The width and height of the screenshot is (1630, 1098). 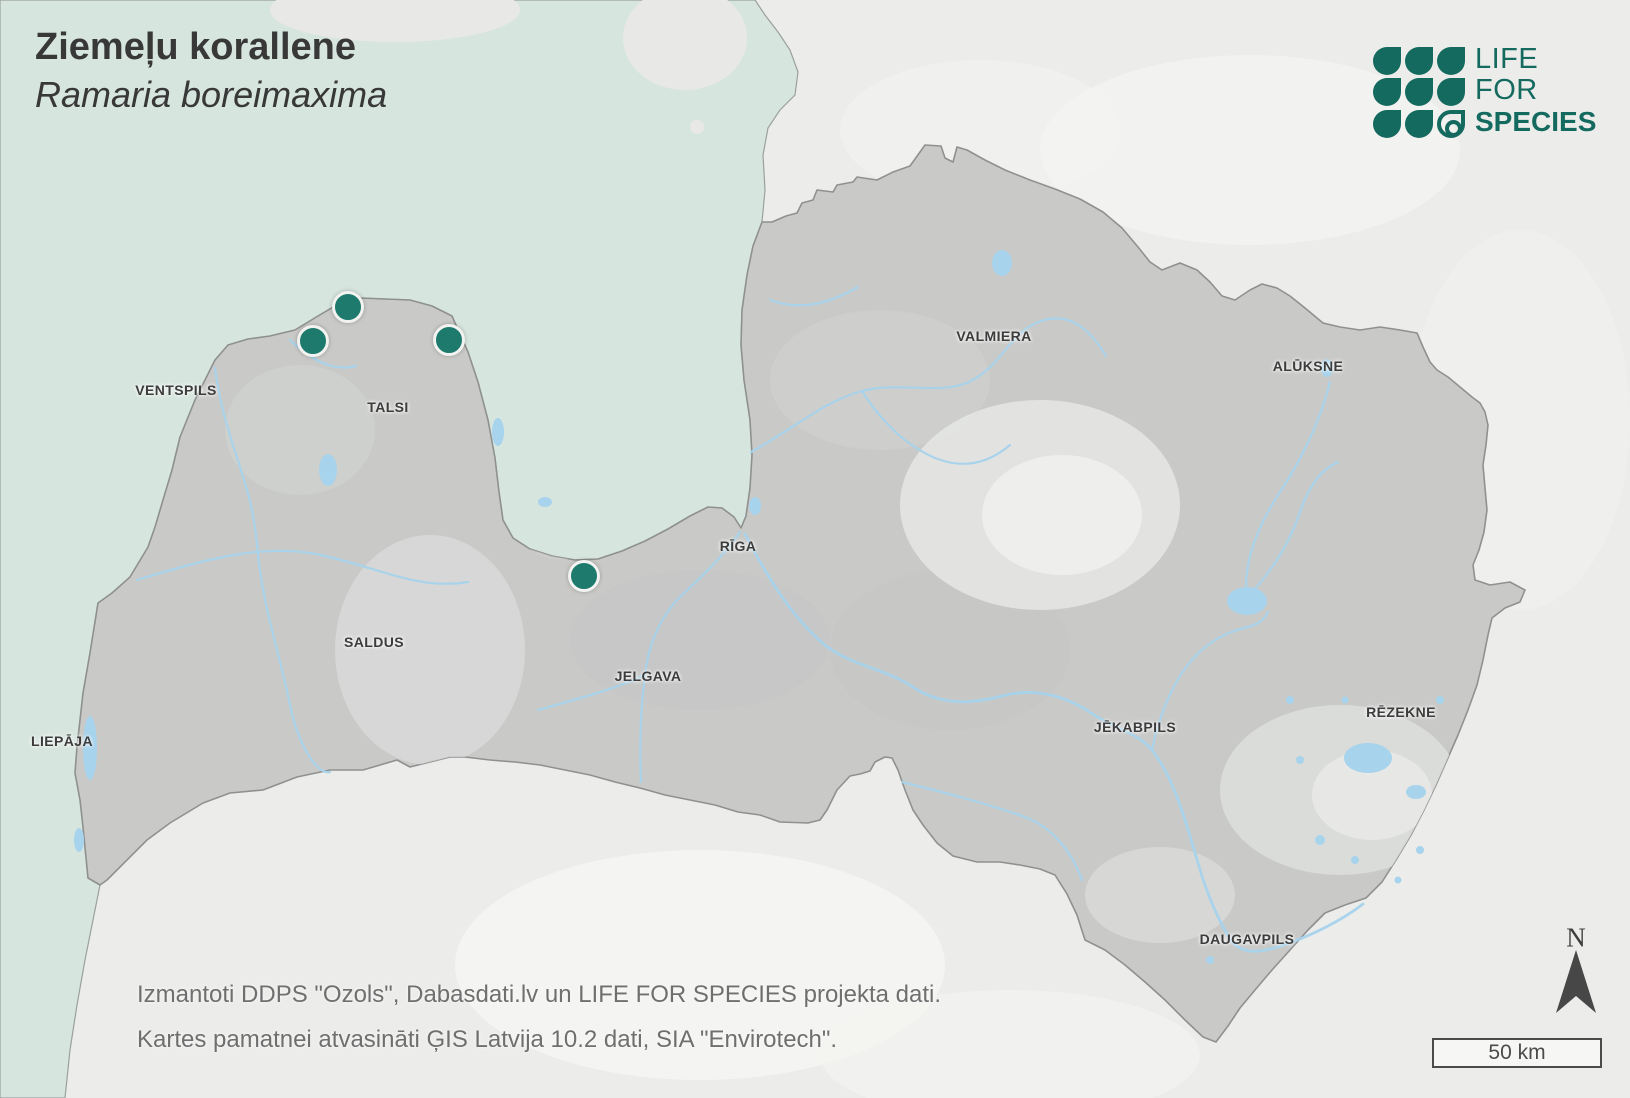 I want to click on city-label: RĒZEKNE, so click(x=1401, y=712).